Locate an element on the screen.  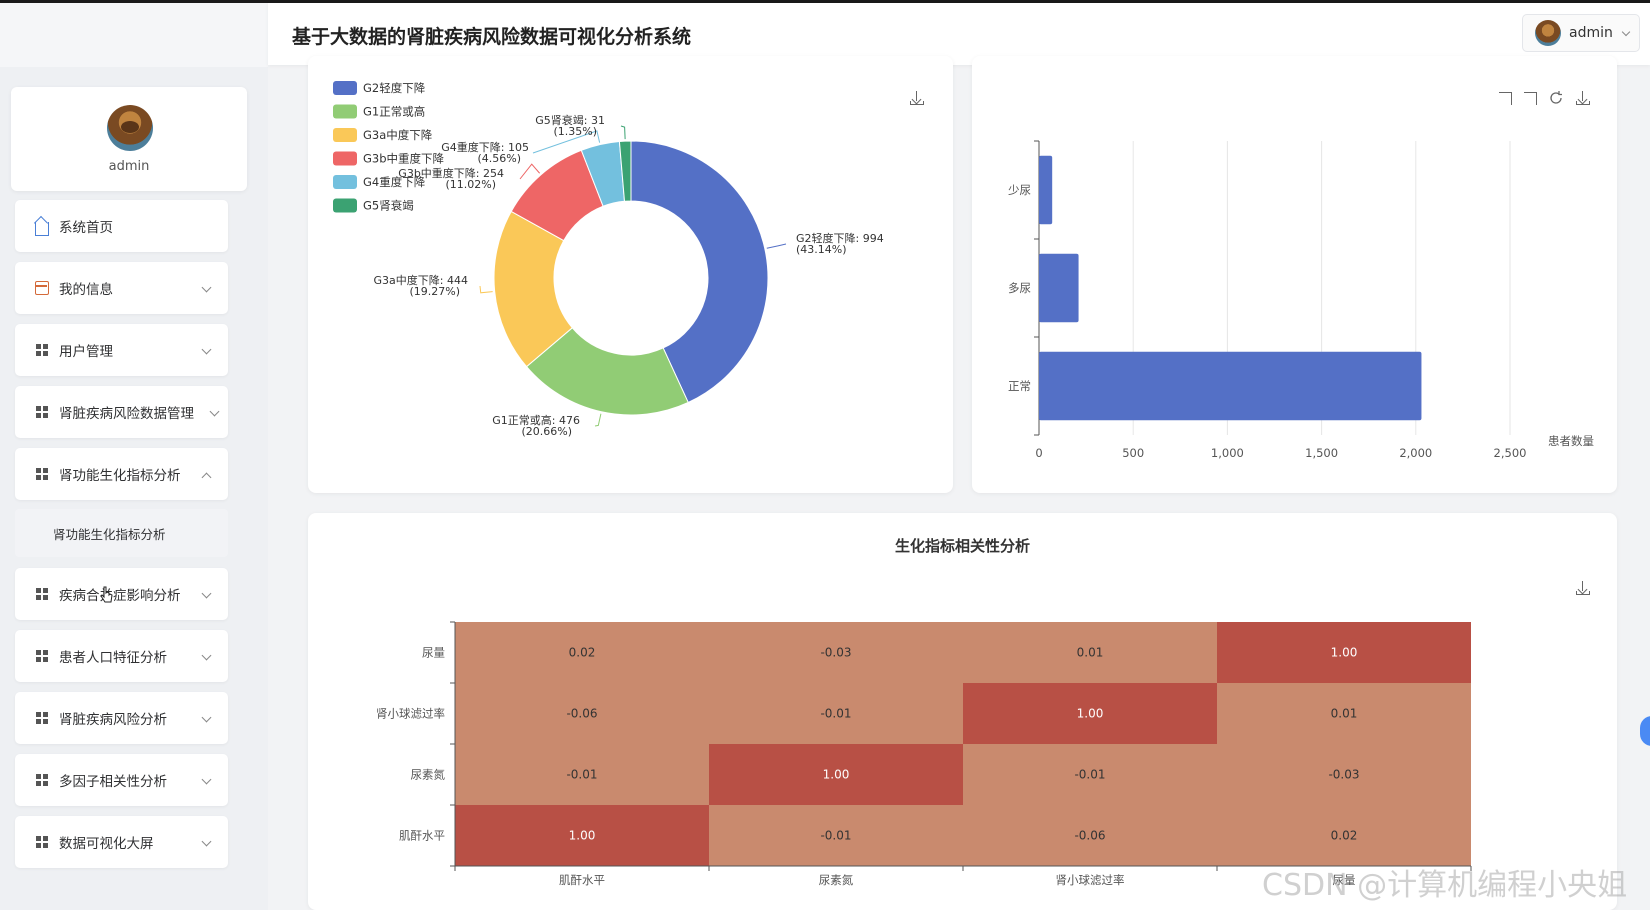
legend-label: G4重度下降 is located at coordinates (394, 182).